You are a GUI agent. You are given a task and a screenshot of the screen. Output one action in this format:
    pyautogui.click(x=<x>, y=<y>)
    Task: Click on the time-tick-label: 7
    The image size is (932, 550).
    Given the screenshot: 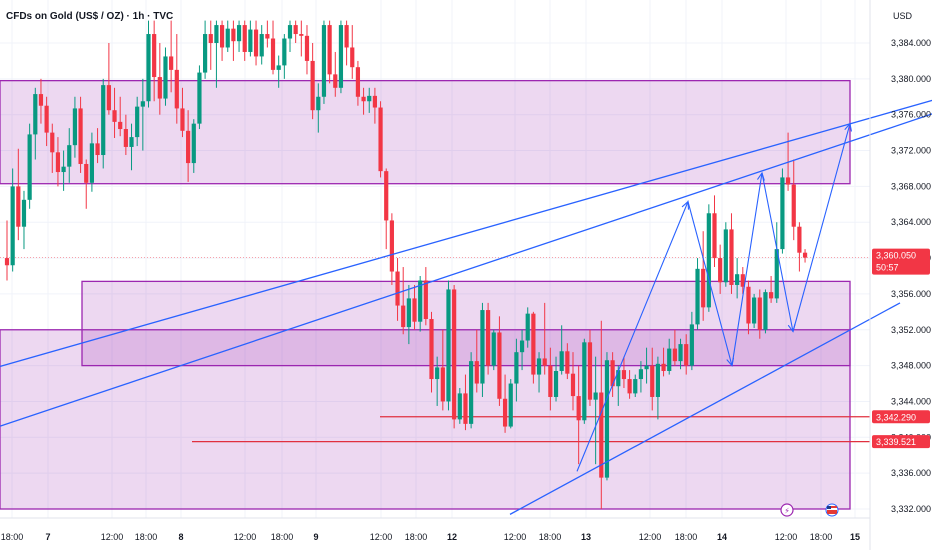 What is the action you would take?
    pyautogui.click(x=47, y=537)
    